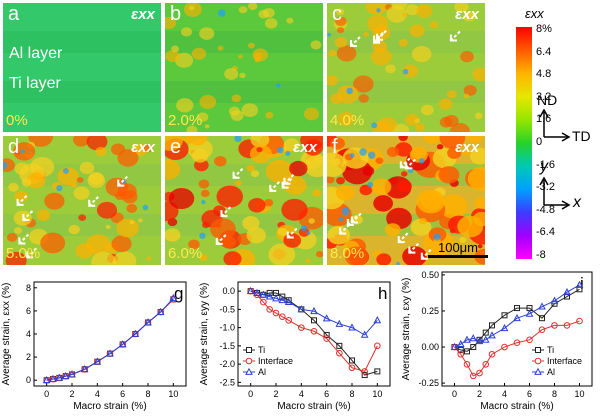 This screenshot has width=600, height=420. Describe the element at coordinates (71, 394) in the screenshot. I see `x-tick-label: 2` at that location.